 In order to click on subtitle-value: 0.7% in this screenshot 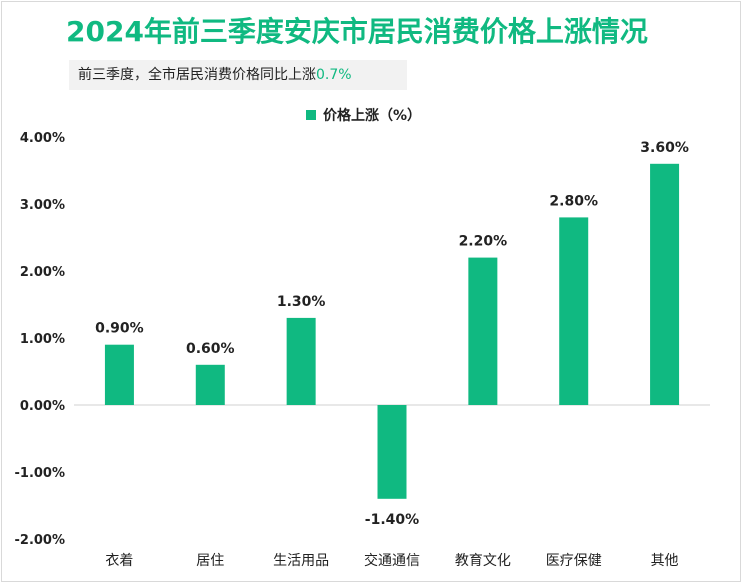, I will do `click(334, 75)`.